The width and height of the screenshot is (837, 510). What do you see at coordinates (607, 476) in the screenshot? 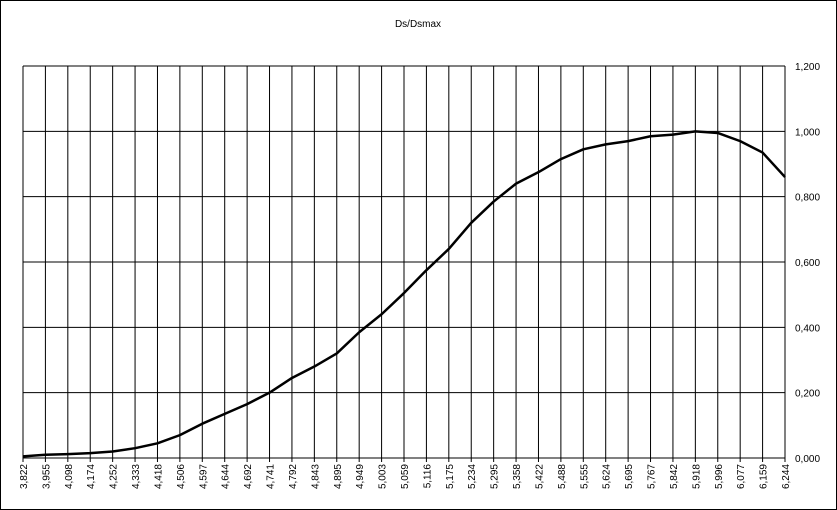
I see `x-tick-label: 5,624` at bounding box center [607, 476].